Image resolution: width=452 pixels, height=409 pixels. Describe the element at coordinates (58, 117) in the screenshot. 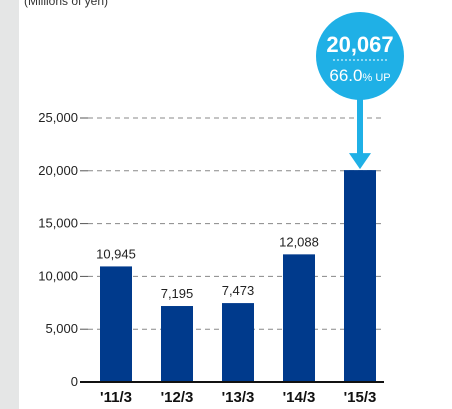

I see `y-tick-label: 25,000` at that location.